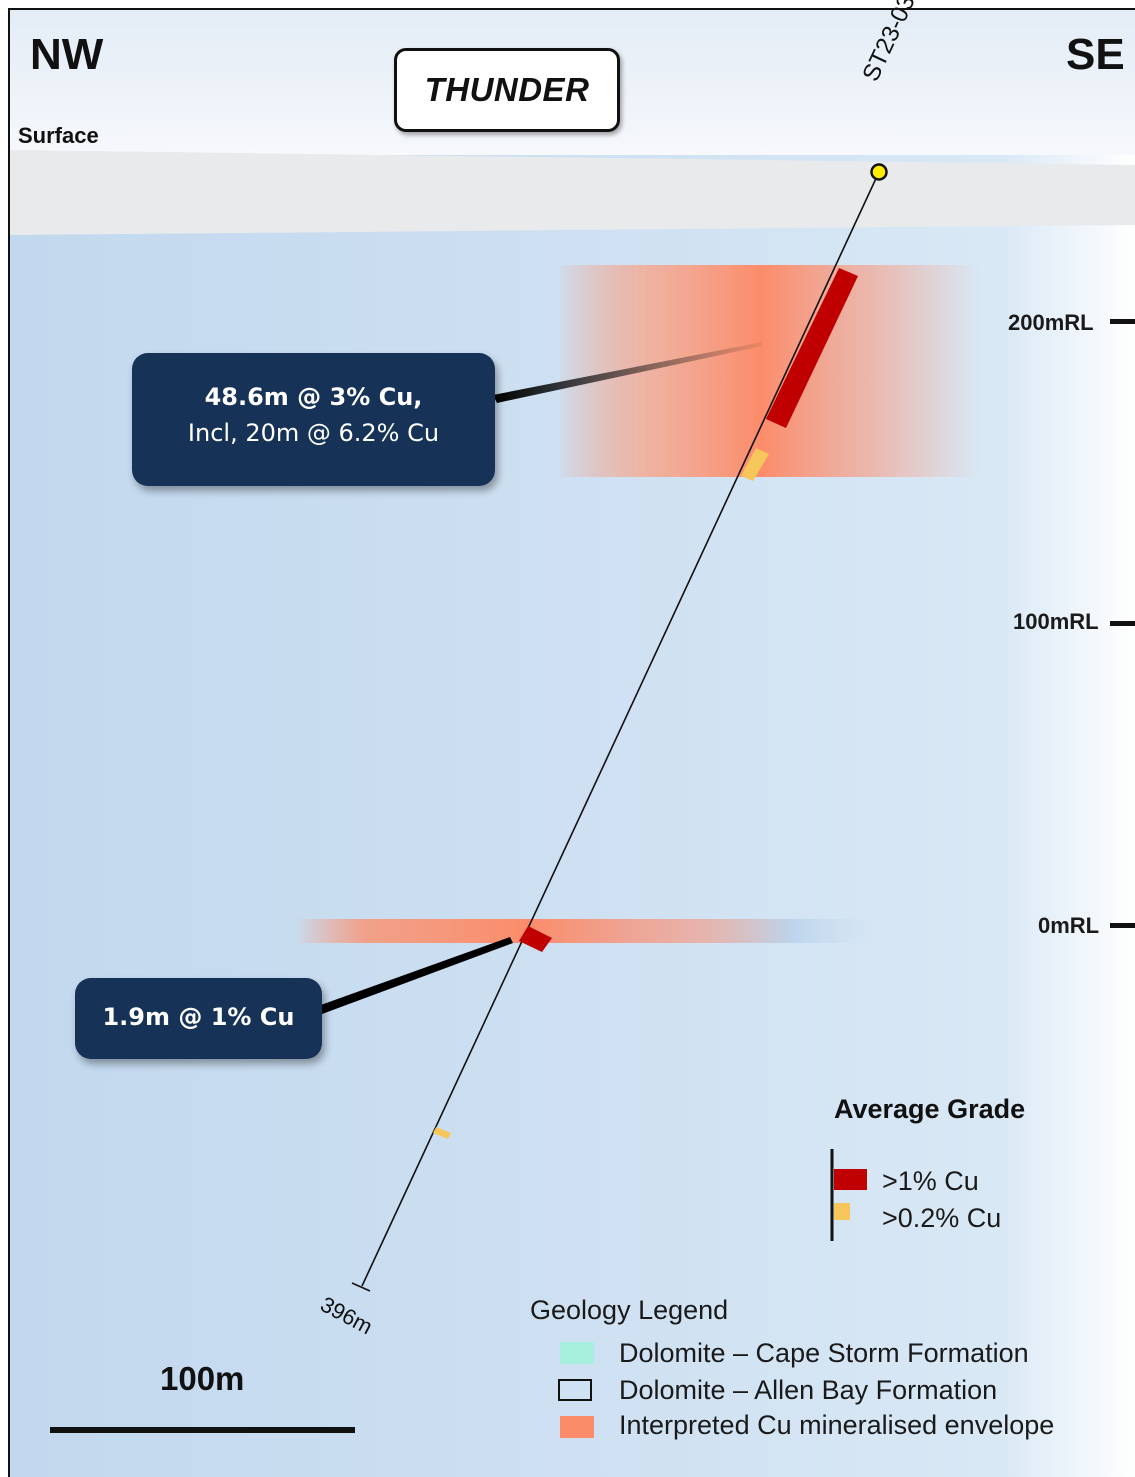 This screenshot has height=1477, width=1135. I want to click on lower-mineralised-envelope, so click(587, 931).